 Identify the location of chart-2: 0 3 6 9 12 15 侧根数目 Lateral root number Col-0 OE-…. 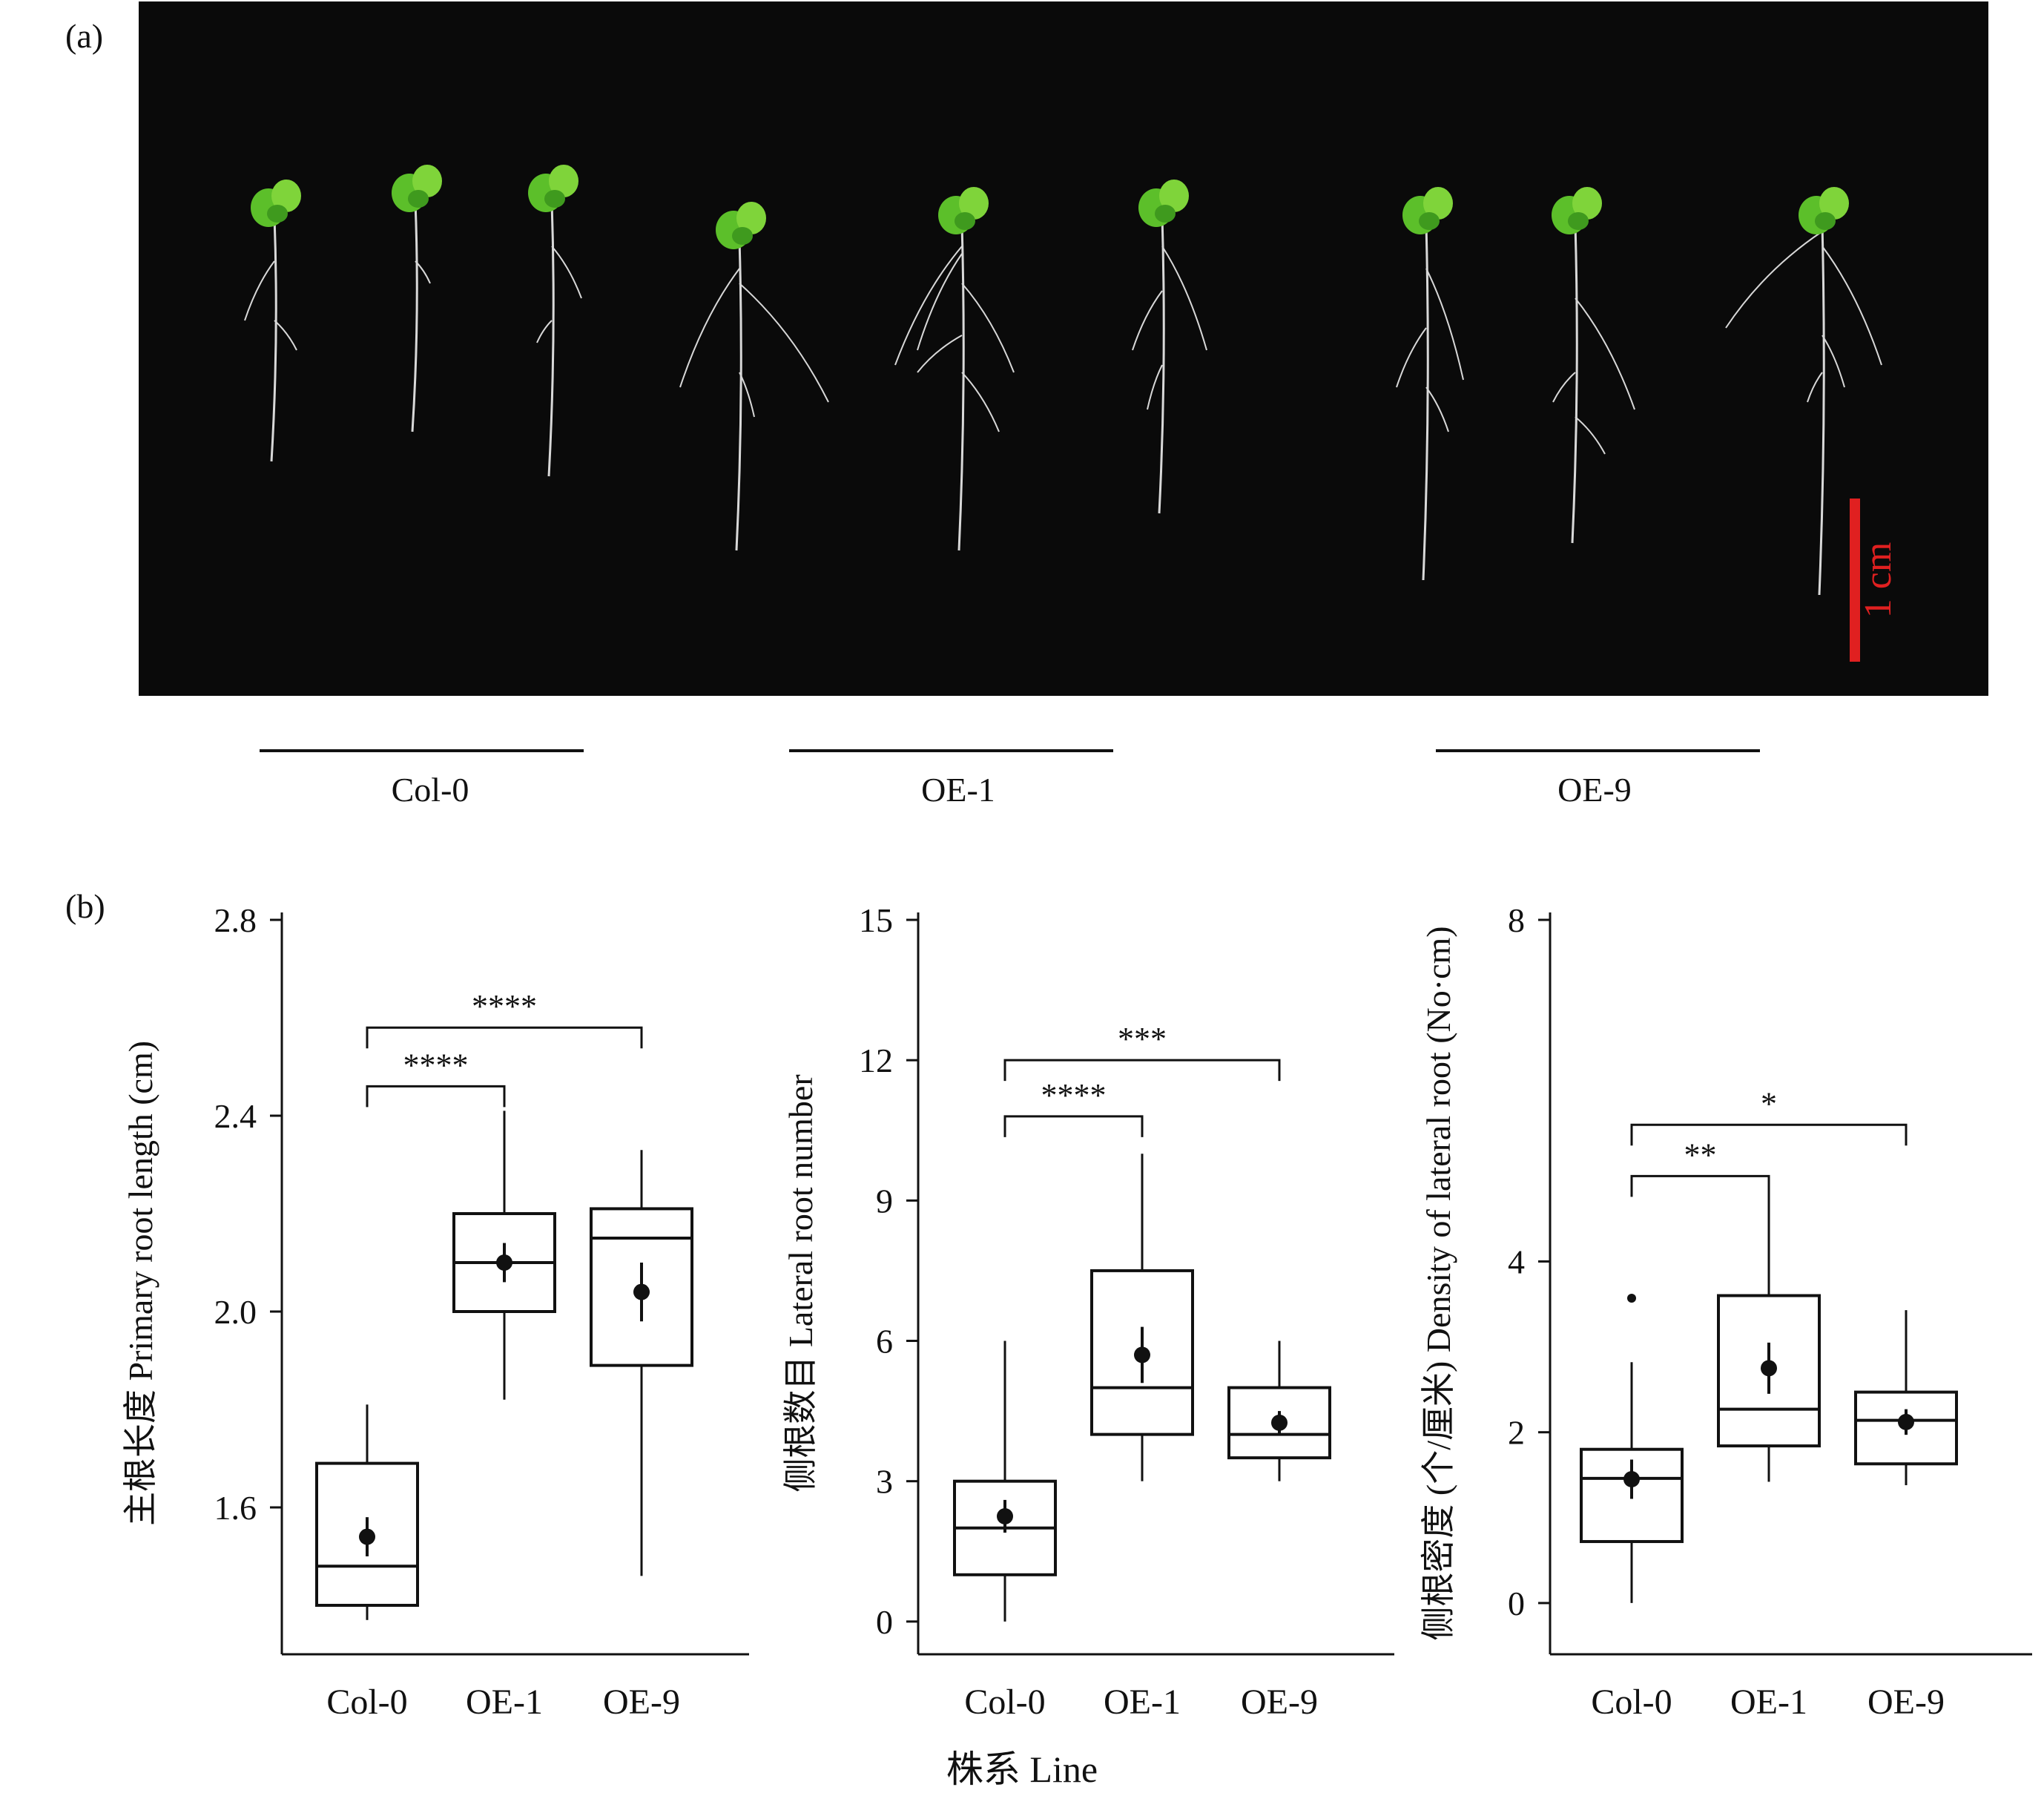
(1088, 1311).